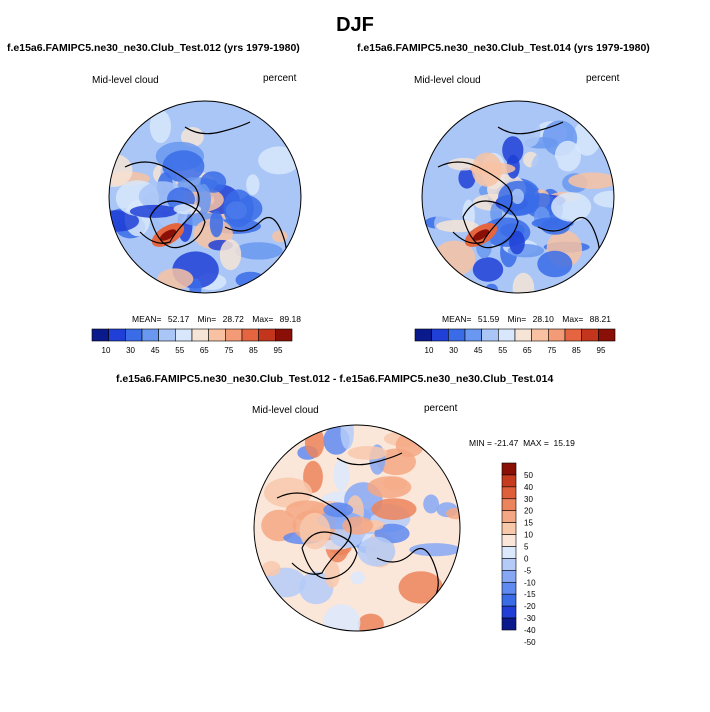 The image size is (710, 712). Describe the element at coordinates (530, 642) in the screenshot. I see `colorbar-tick-label: -50` at that location.